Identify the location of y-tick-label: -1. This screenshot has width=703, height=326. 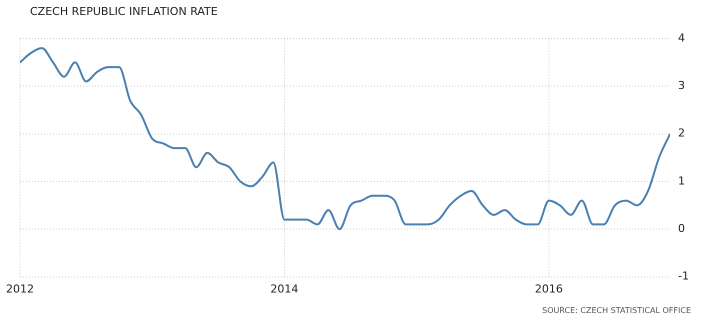
(683, 276).